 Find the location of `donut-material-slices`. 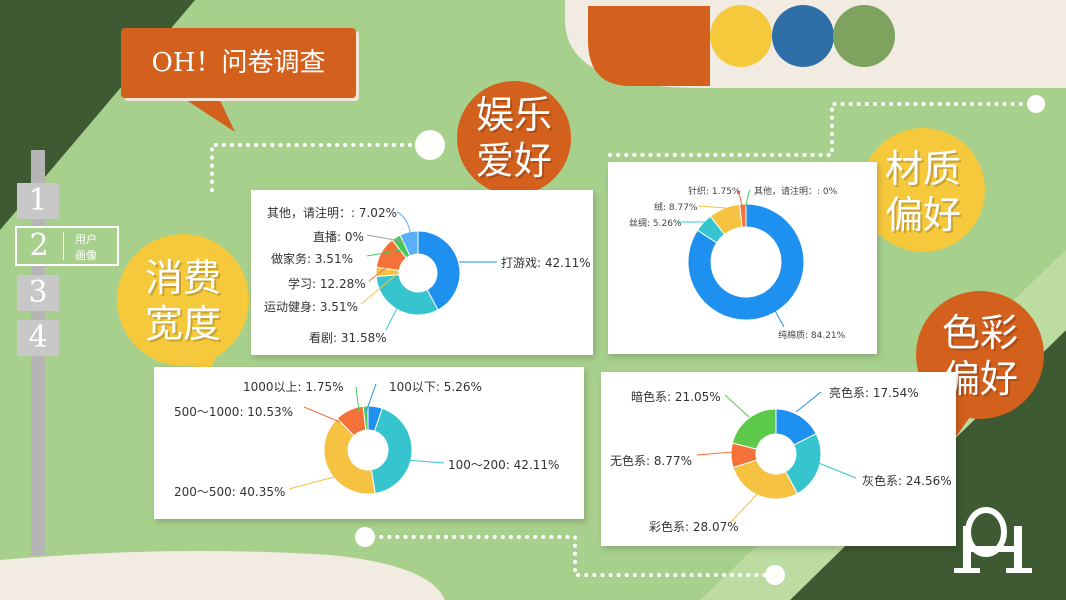

donut-material-slices is located at coordinates (746, 262).